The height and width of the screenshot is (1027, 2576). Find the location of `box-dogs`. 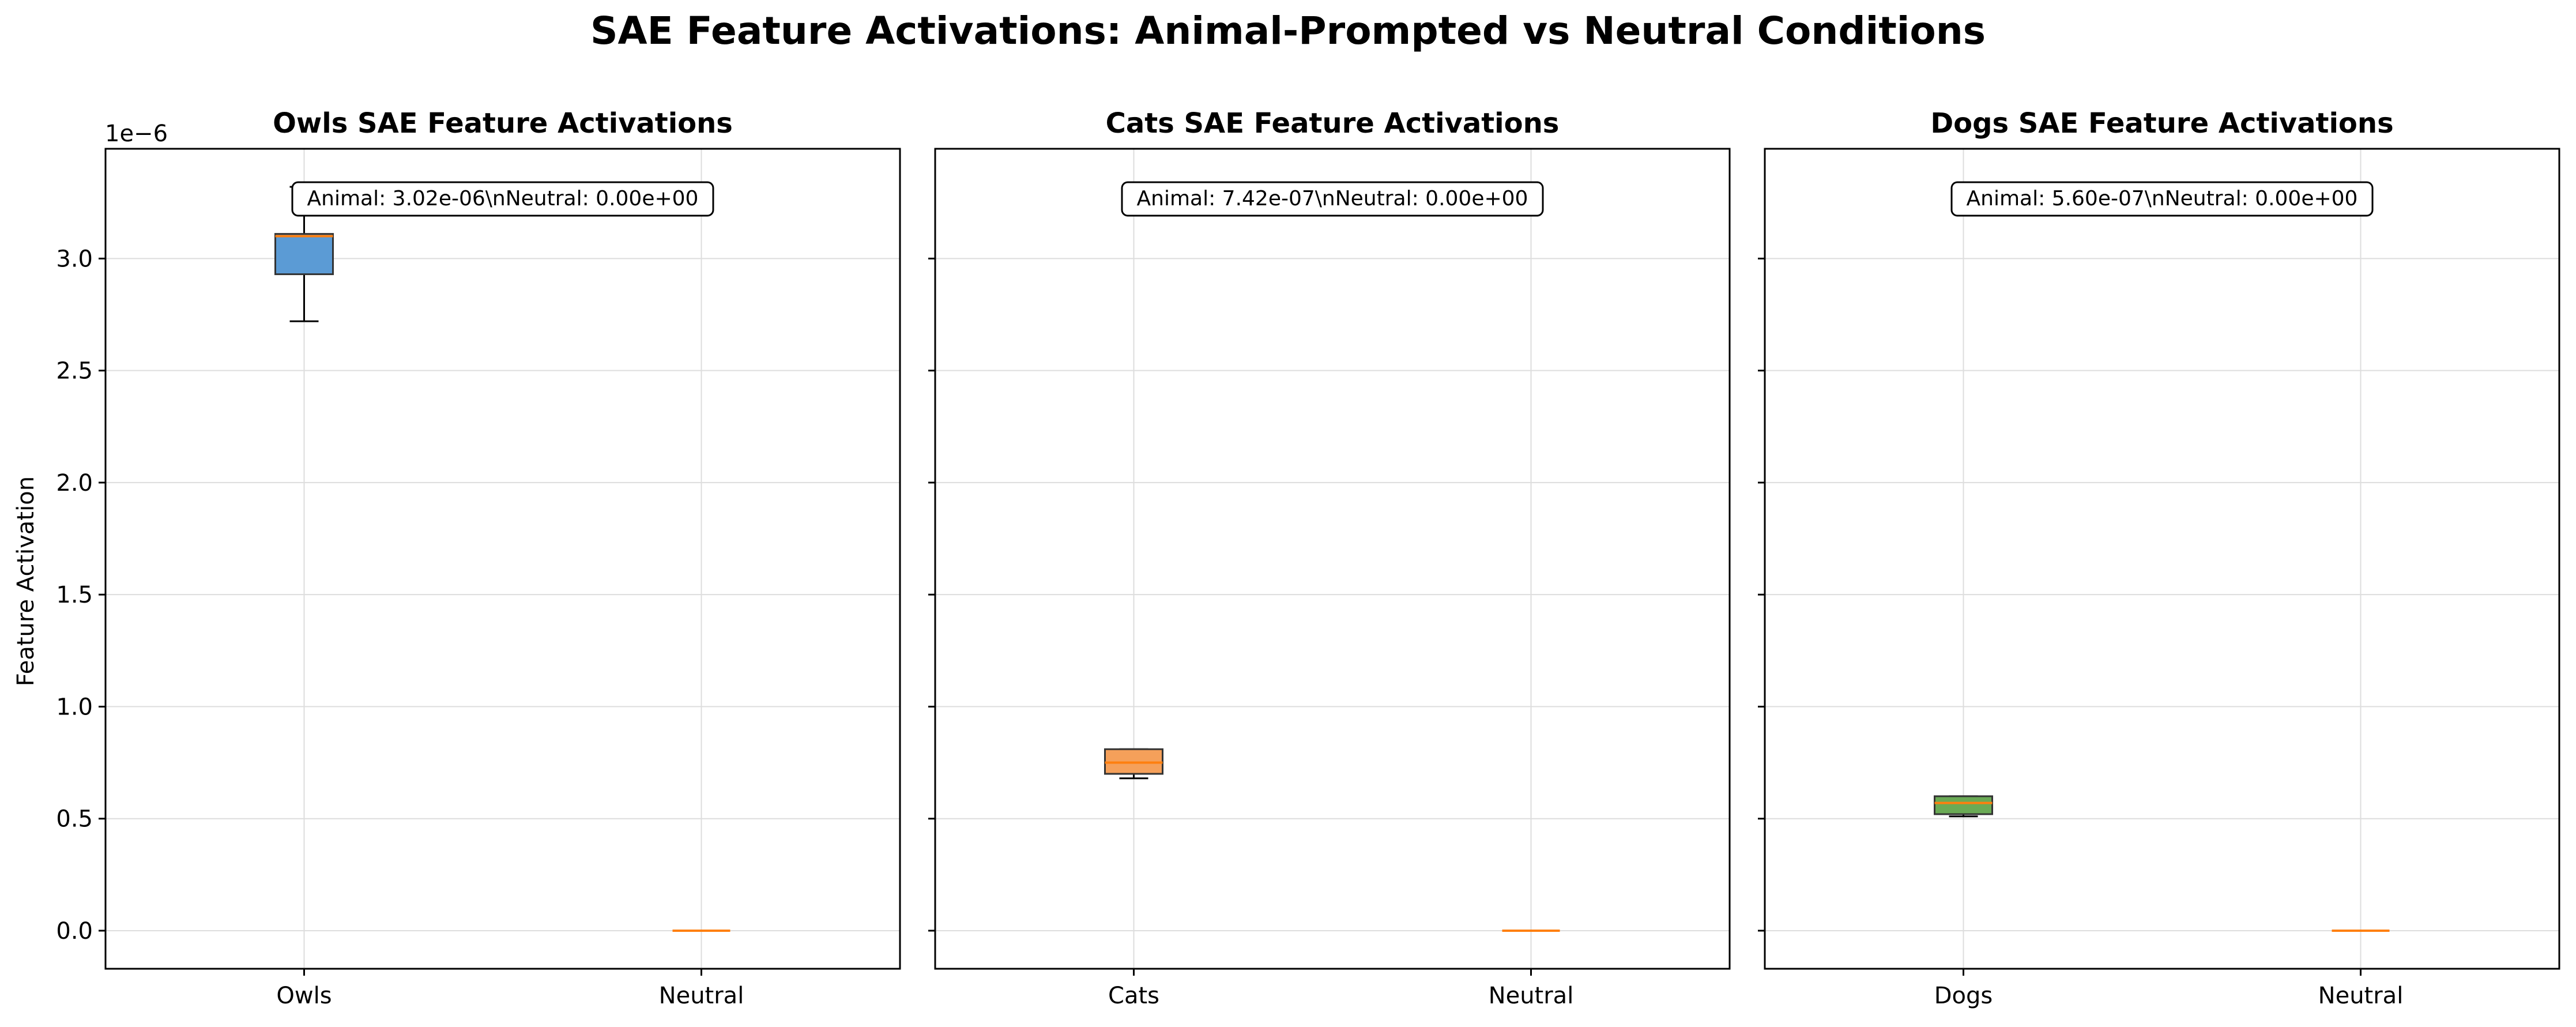

box-dogs is located at coordinates (1963, 806).